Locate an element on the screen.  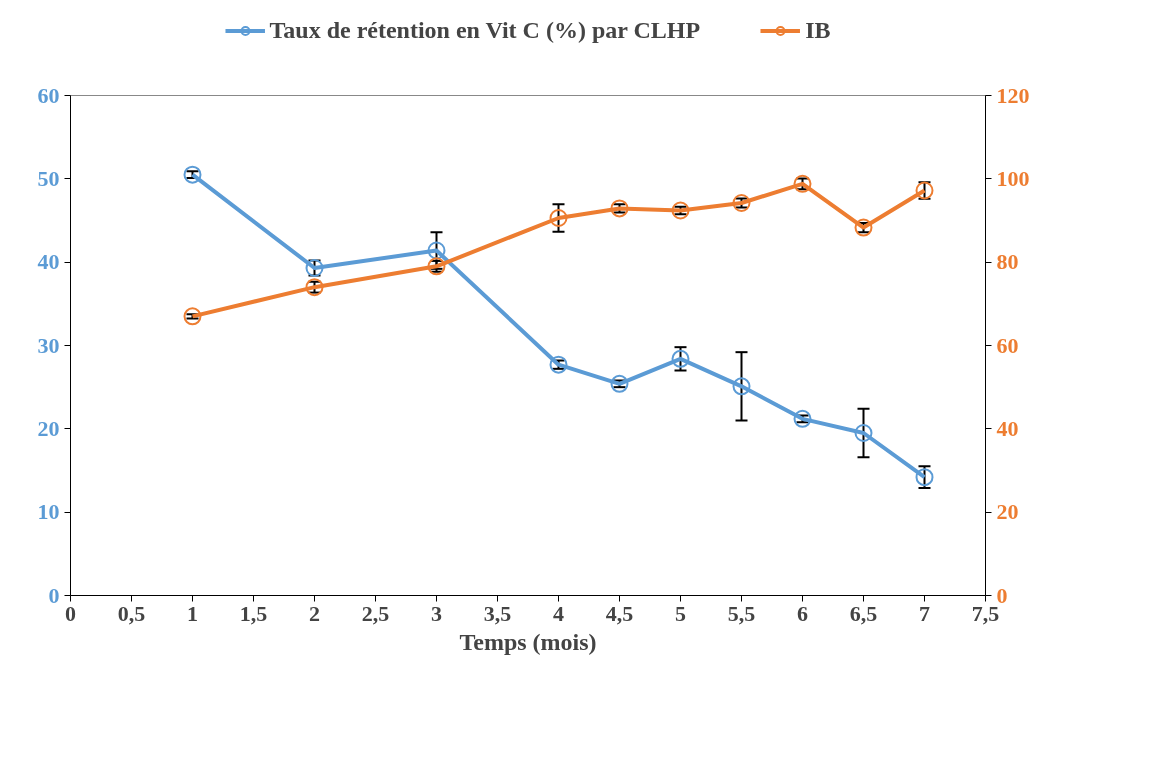
y-tick-label: 10 is located at coordinates (48, 512).